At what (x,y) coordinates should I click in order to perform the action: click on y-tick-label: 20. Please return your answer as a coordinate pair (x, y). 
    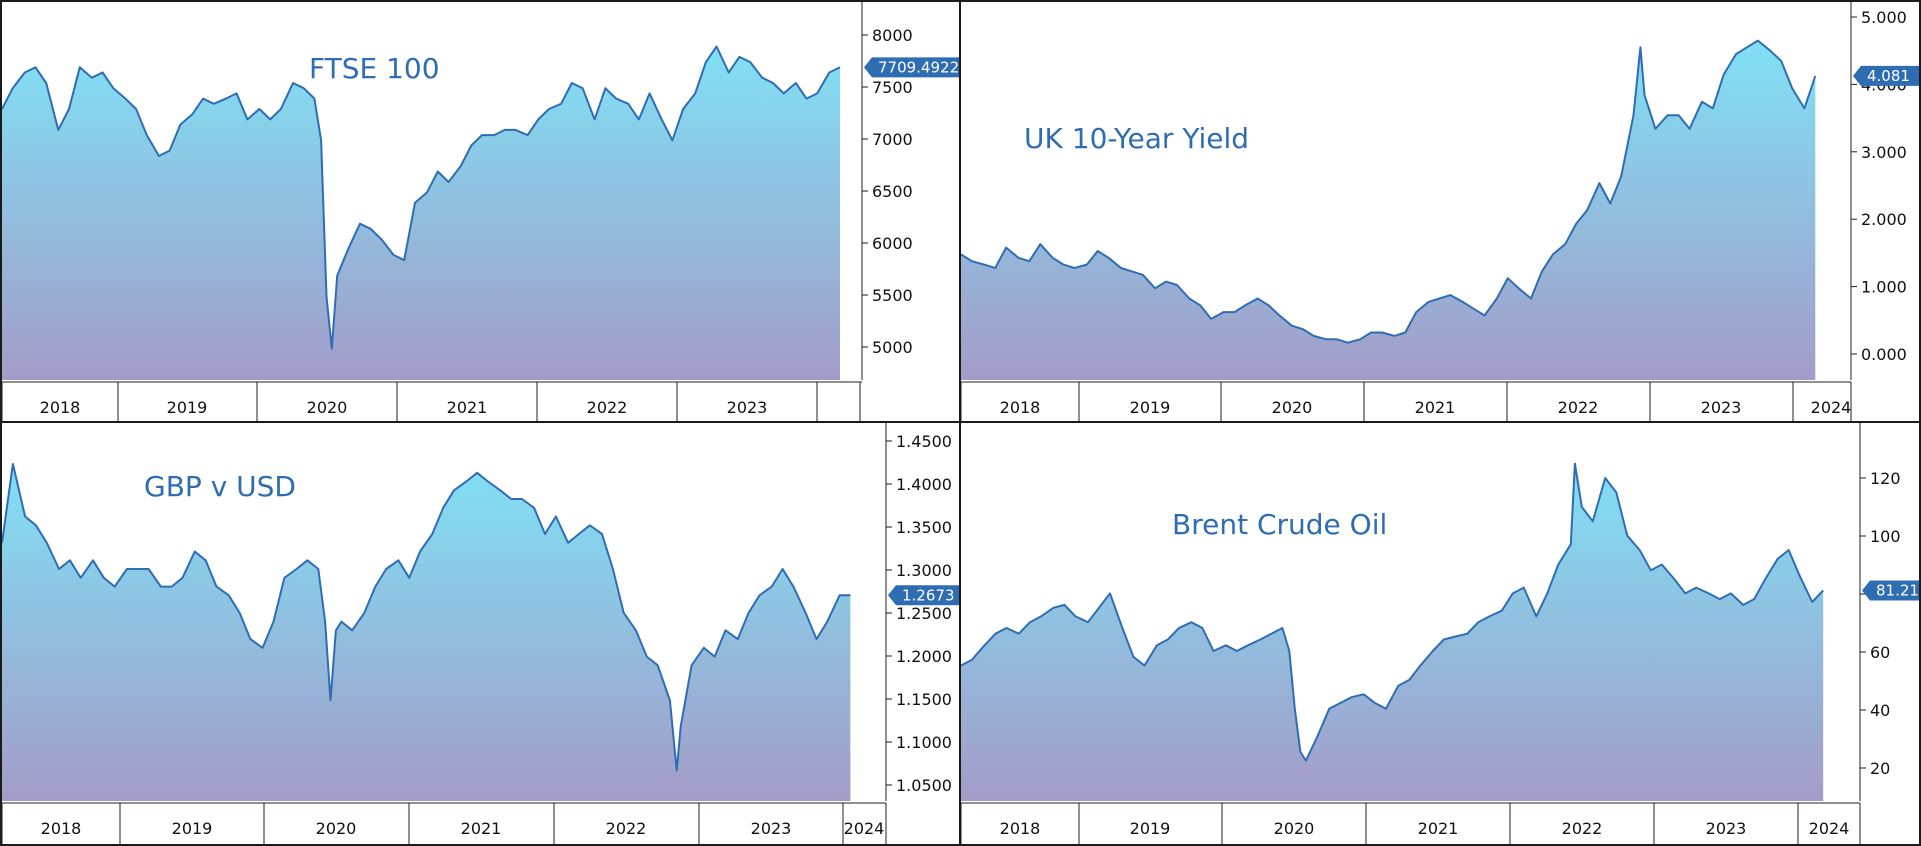
    Looking at the image, I should click on (1880, 768).